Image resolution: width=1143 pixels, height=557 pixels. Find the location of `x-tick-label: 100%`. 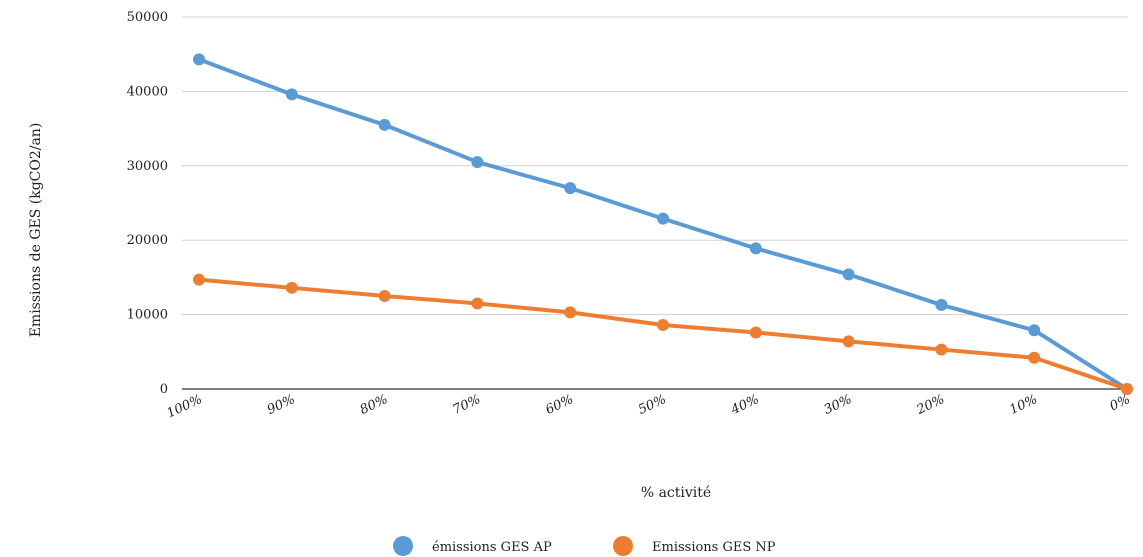

x-tick-label: 100% is located at coordinates (185, 406).